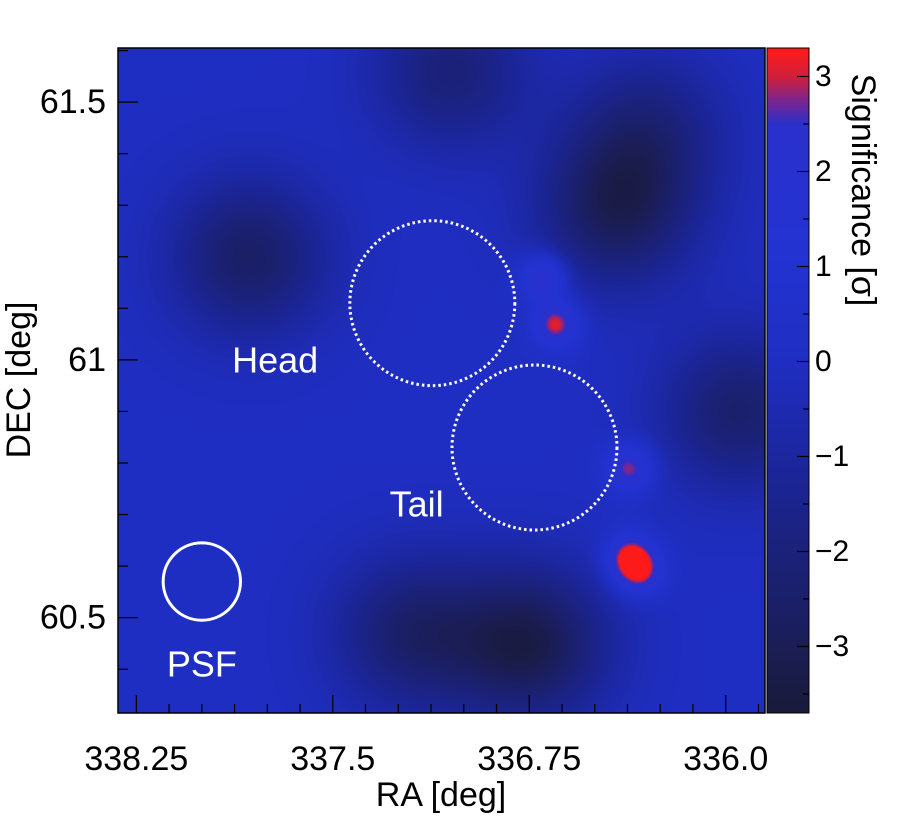  I want to click on colorbar-frame, so click(788, 380).